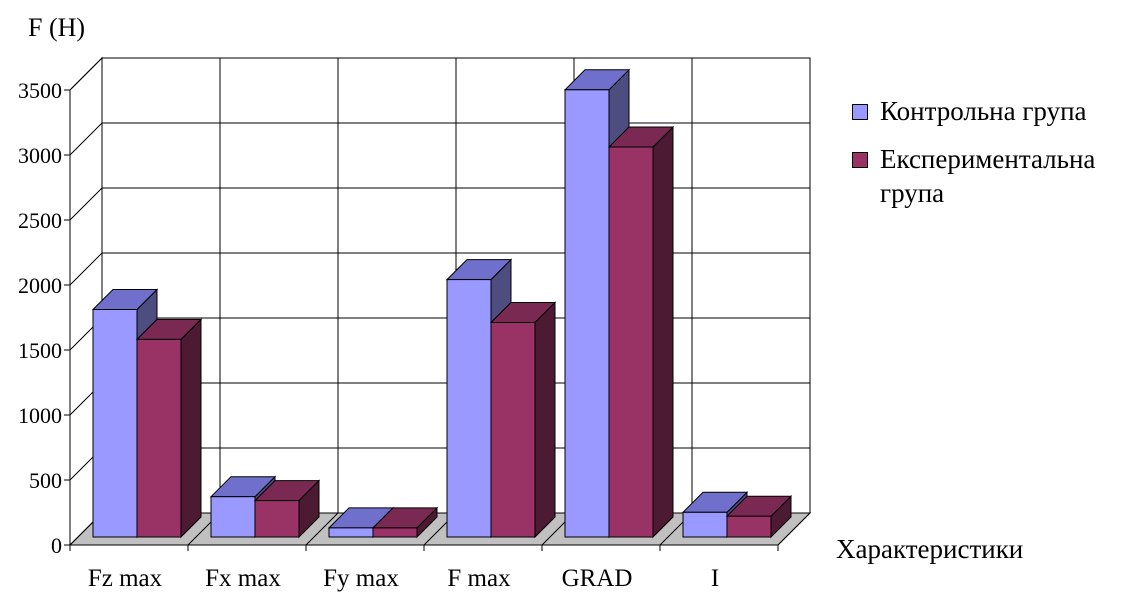 The image size is (1124, 592). What do you see at coordinates (597, 578) in the screenshot?
I see `x-tick-label: GRAD` at bounding box center [597, 578].